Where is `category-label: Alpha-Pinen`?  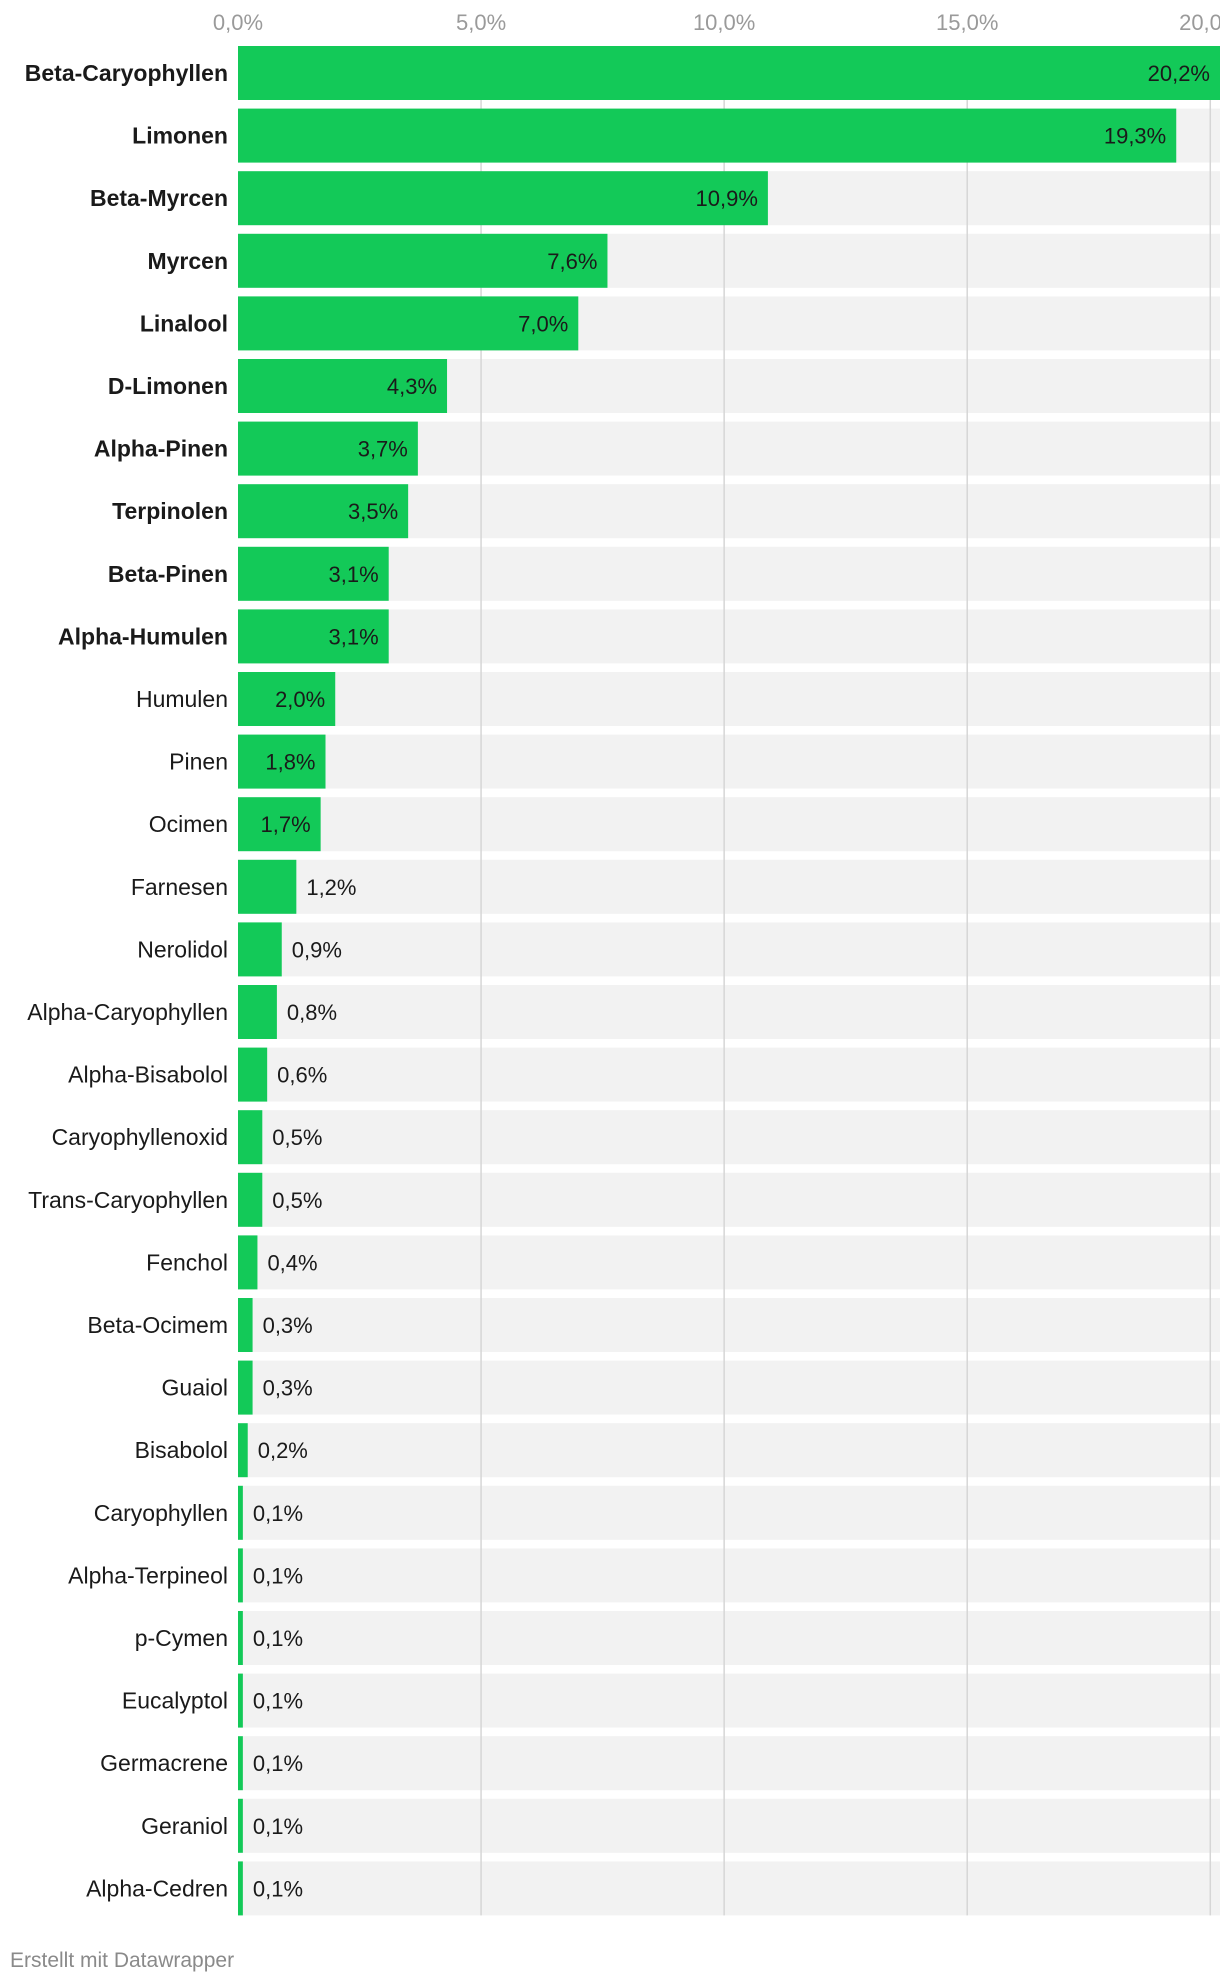 category-label: Alpha-Pinen is located at coordinates (161, 449).